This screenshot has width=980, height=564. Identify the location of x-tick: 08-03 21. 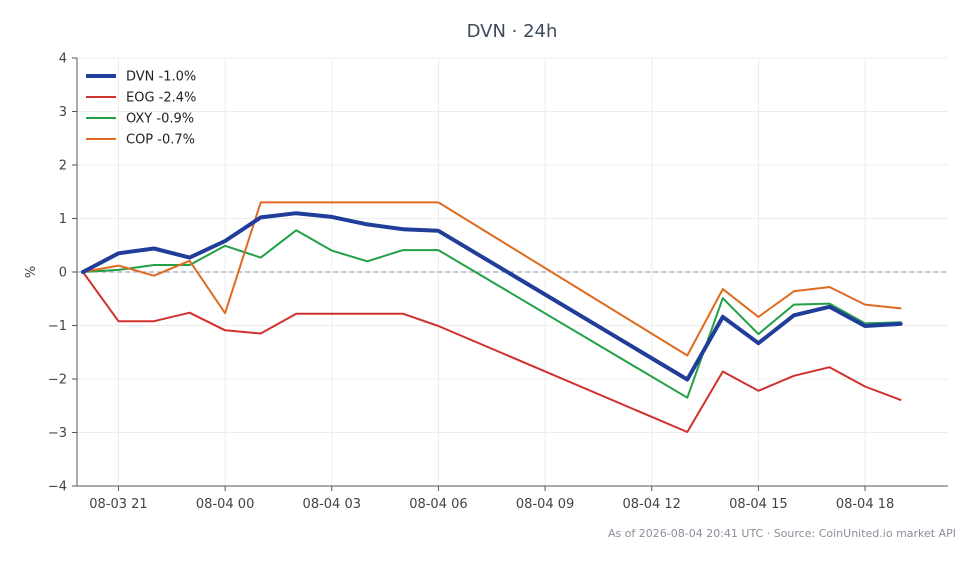
(118, 499).